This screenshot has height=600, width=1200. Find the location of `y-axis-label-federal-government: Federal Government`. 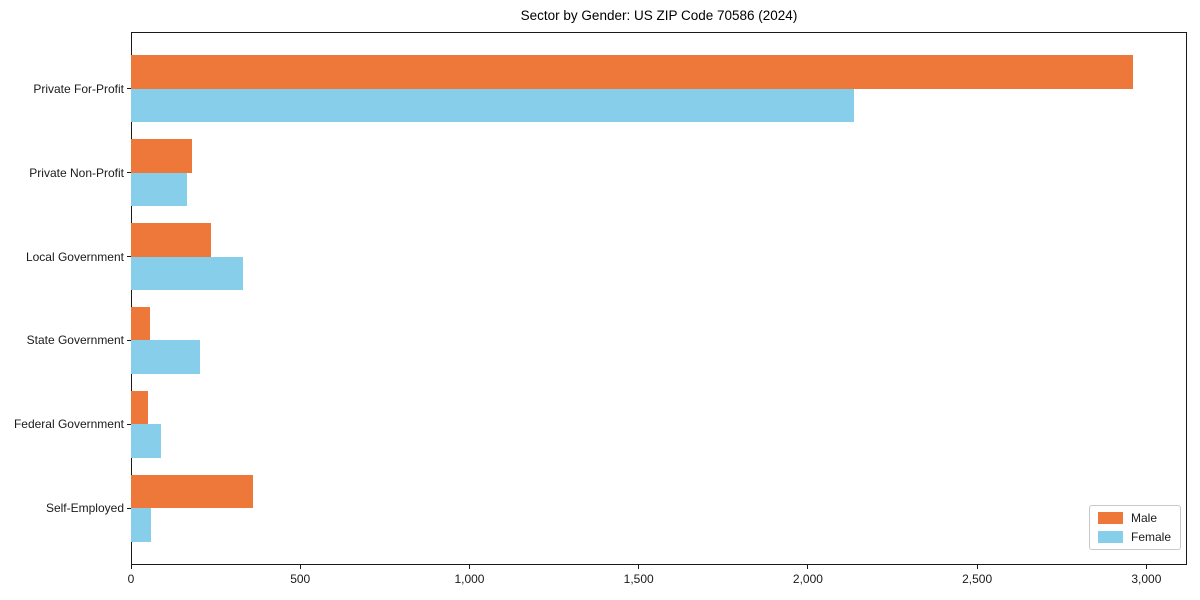

y-axis-label-federal-government: Federal Government is located at coordinates (68, 424).